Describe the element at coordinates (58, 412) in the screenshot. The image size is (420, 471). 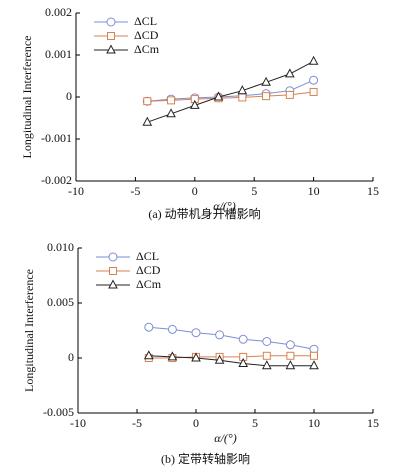
I see `y-tick-label: -0.005` at that location.